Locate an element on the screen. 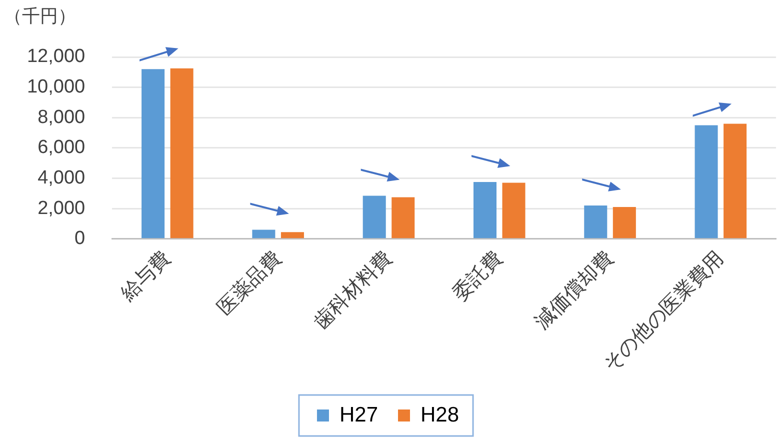 The height and width of the screenshot is (442, 780). x-tick-label: 給与費 is located at coordinates (145, 276).